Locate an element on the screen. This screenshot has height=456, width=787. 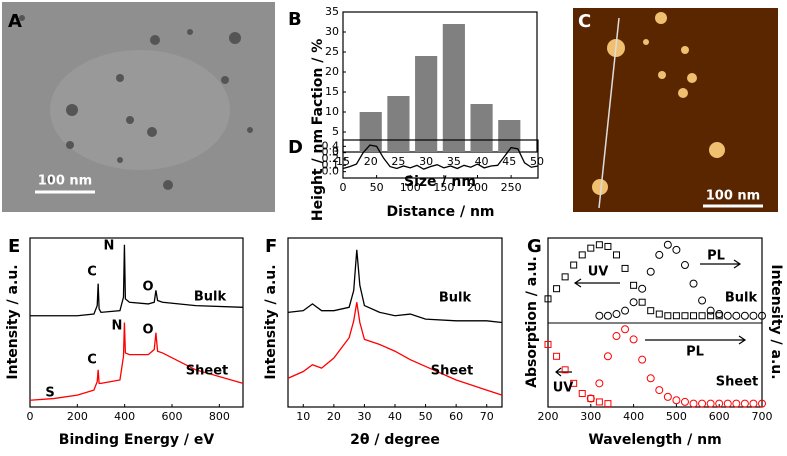
scale-bar-label: 100 nm is located at coordinates (65, 181).